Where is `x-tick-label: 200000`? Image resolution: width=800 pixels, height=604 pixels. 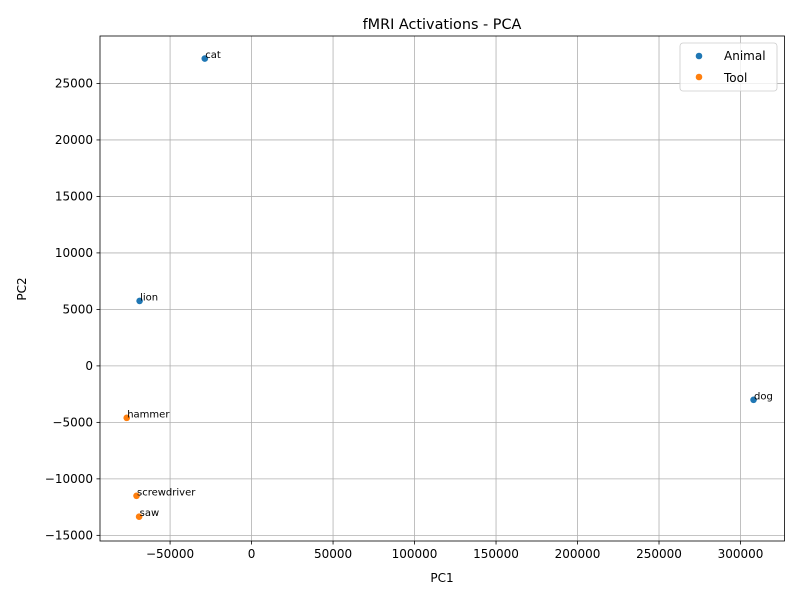 x-tick-label: 200000 is located at coordinates (578, 554).